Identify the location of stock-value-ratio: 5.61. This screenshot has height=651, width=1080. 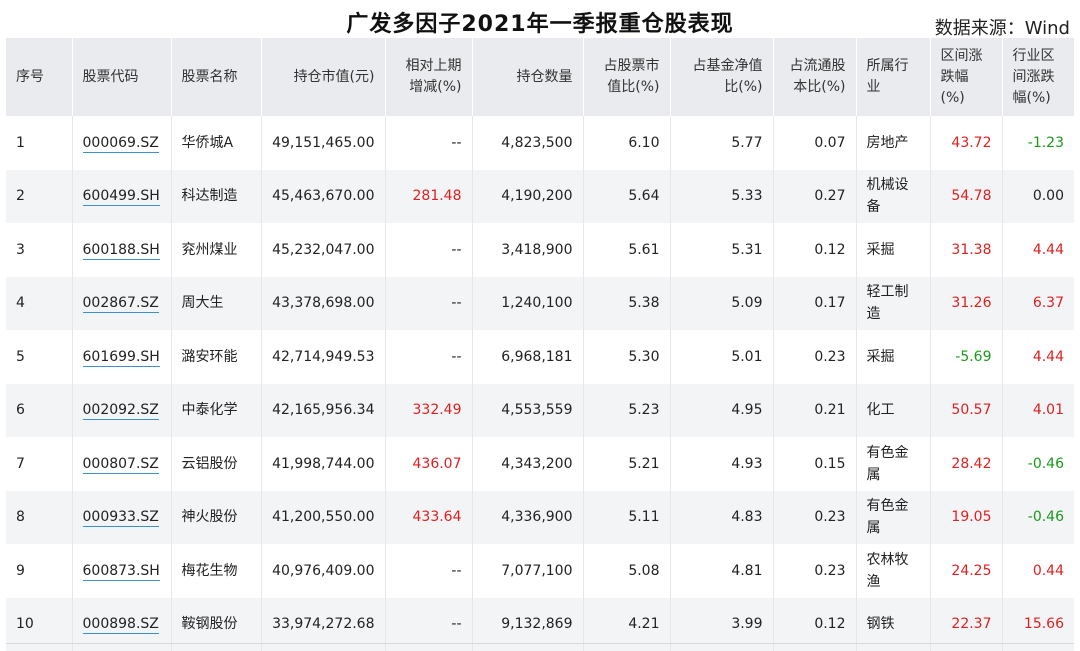
(626, 250).